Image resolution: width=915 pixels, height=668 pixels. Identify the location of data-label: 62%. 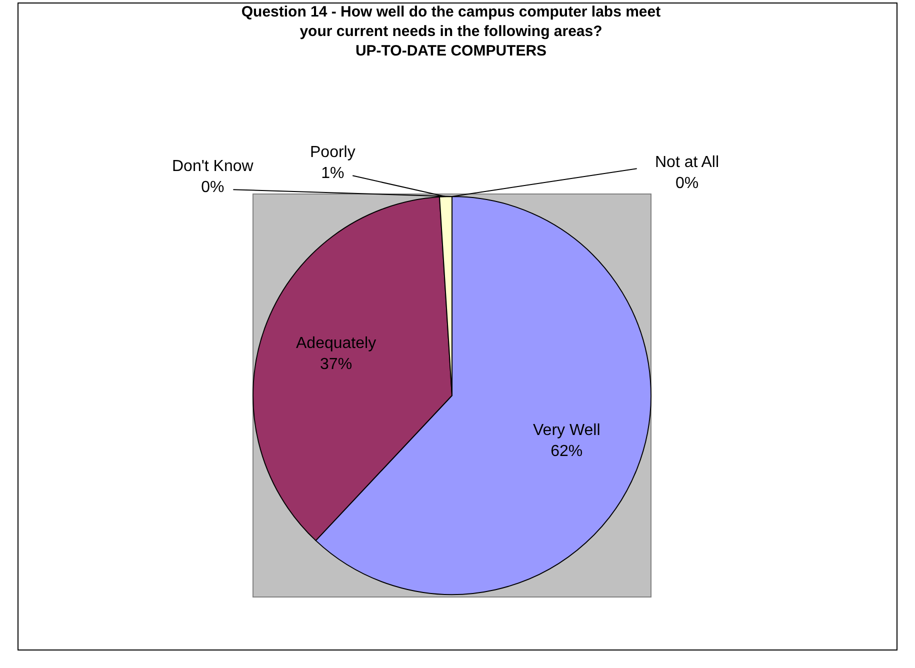
(566, 451).